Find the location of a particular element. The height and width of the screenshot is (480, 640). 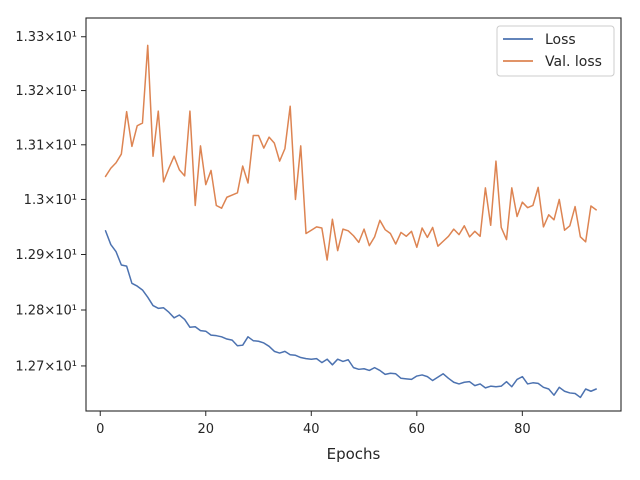

y-tick-label: 1.28×10¹ is located at coordinates (46, 311).